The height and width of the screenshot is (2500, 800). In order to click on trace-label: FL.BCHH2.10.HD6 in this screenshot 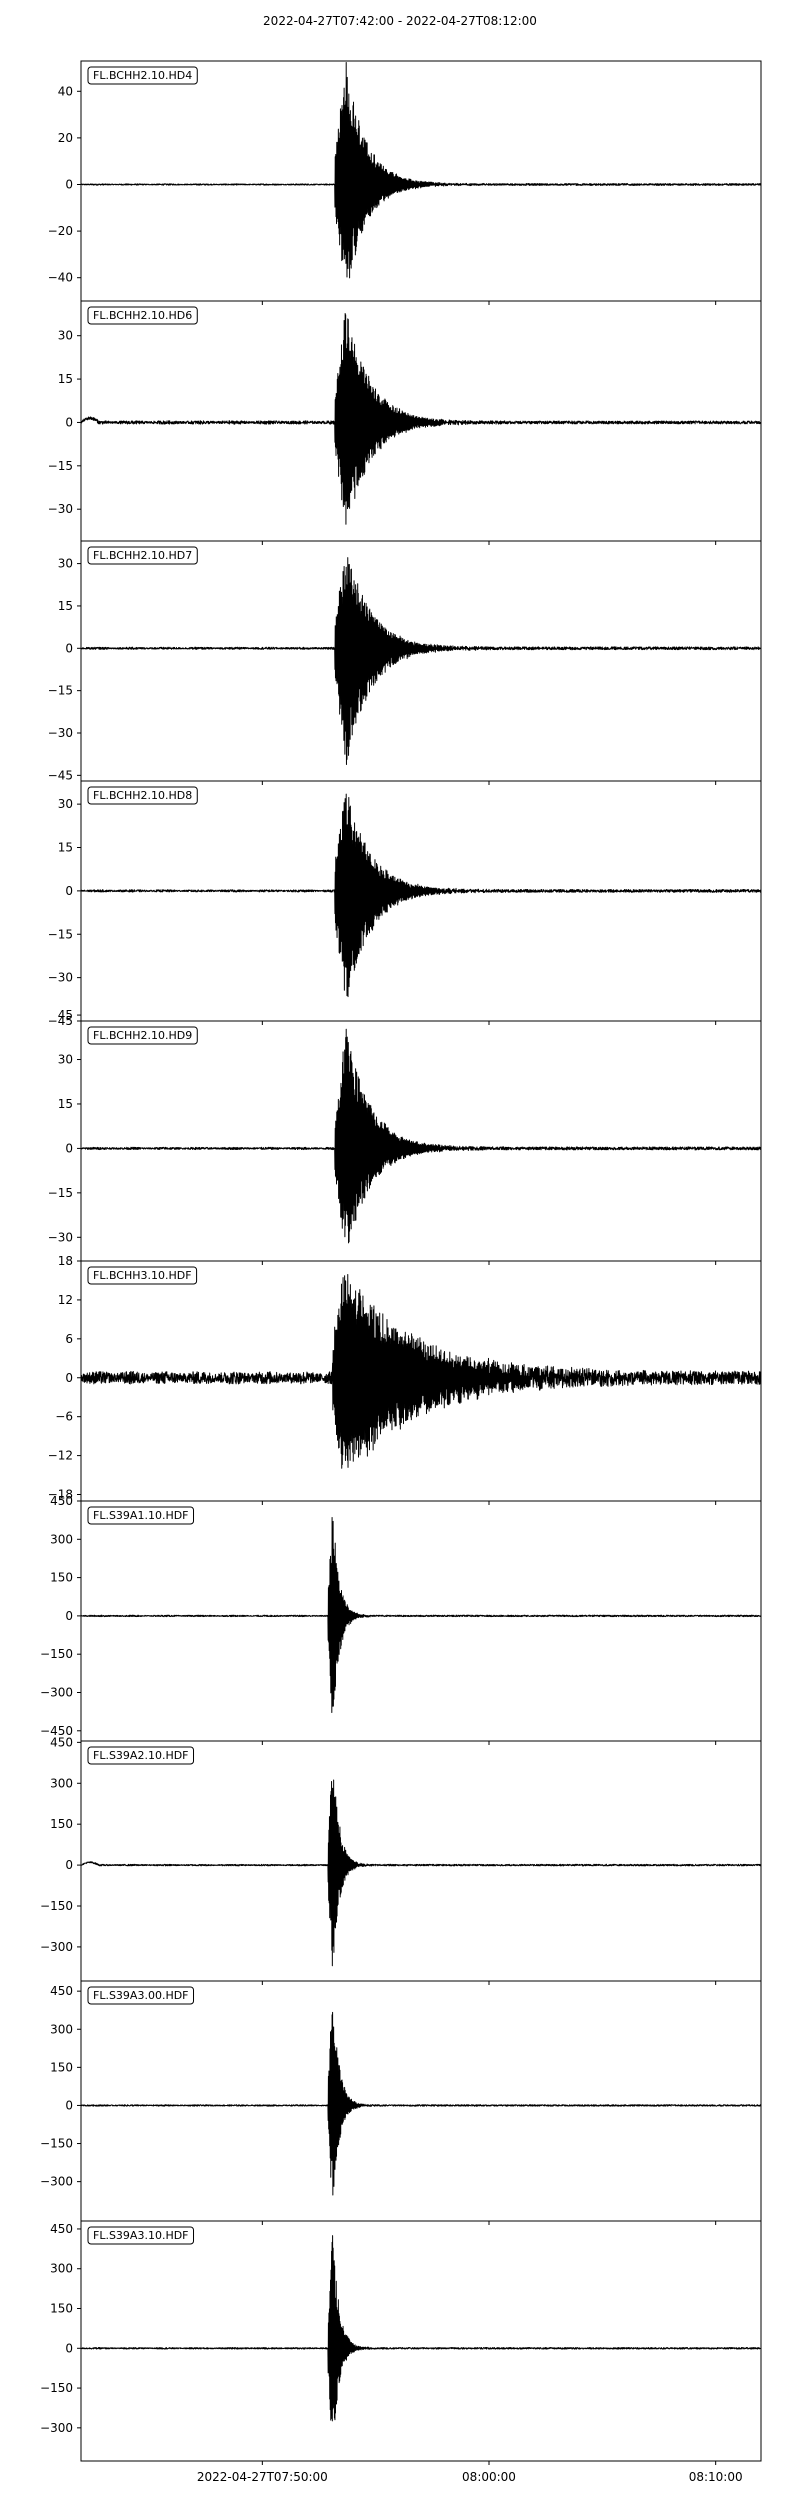, I will do `click(142, 315)`.